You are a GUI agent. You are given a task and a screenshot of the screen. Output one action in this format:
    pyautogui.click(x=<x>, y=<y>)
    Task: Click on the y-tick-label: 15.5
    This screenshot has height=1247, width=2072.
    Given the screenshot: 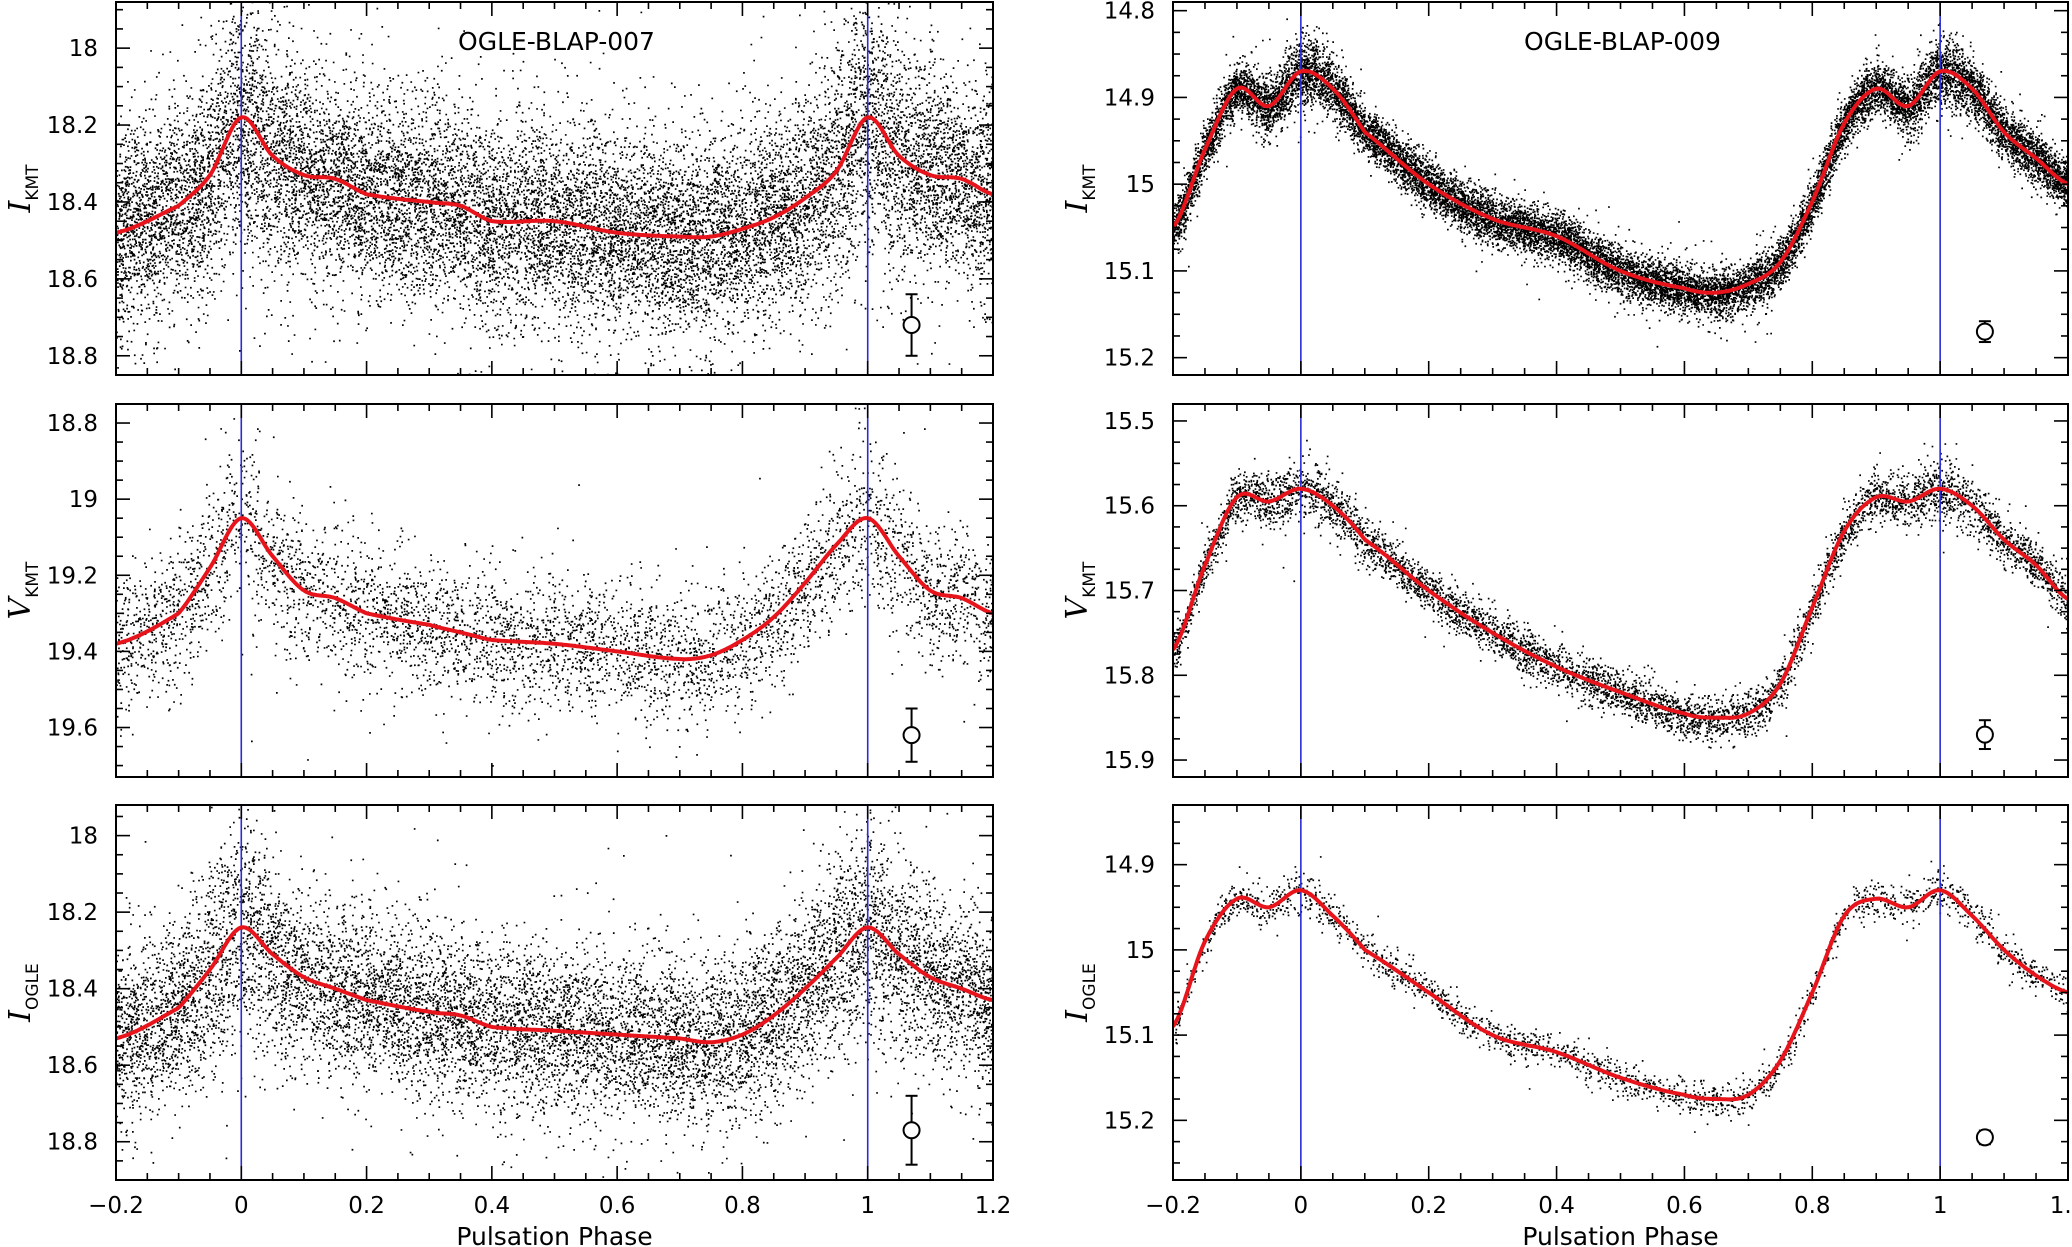 What is the action you would take?
    pyautogui.click(x=1129, y=422)
    